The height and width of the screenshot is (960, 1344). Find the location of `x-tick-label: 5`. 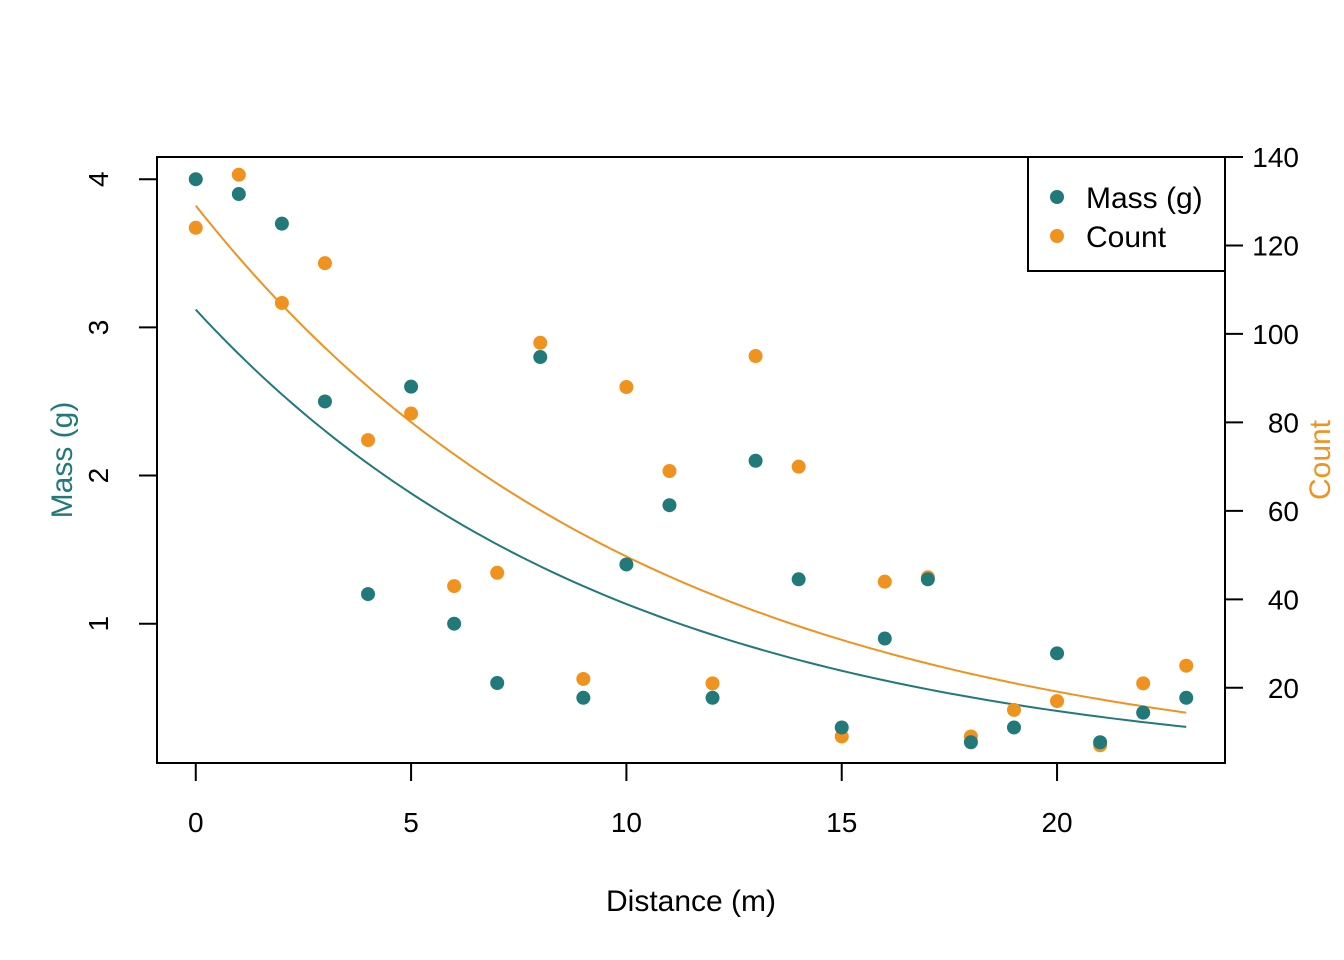

x-tick-label: 5 is located at coordinates (411, 822).